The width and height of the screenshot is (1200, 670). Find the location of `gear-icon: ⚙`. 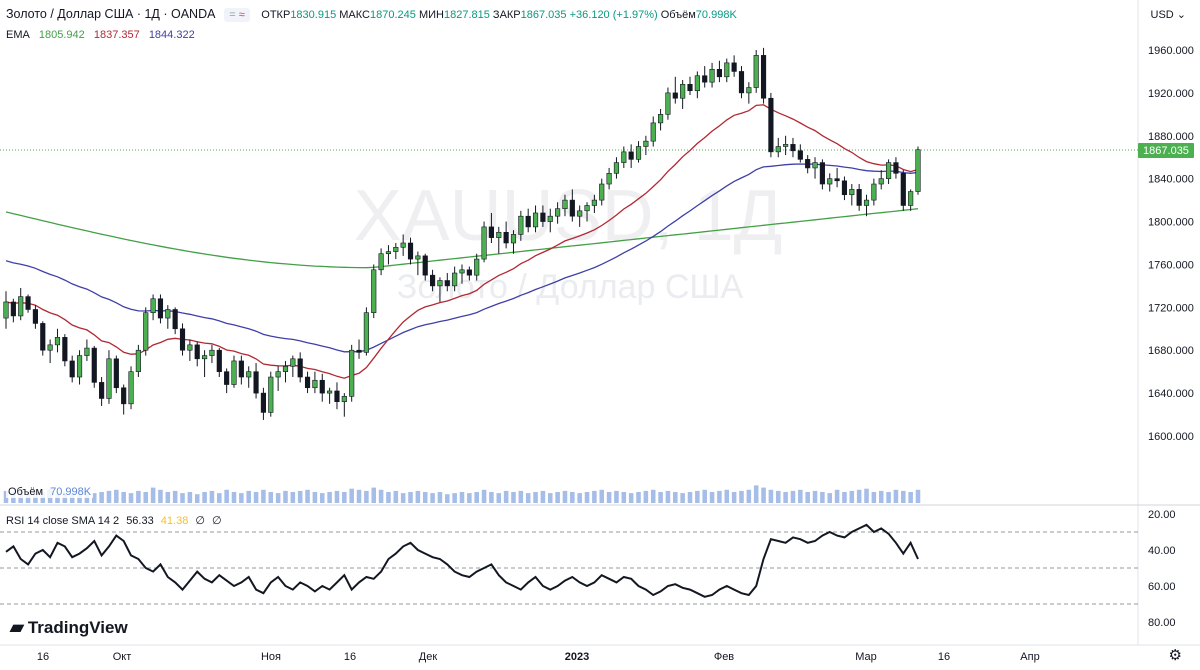

gear-icon: ⚙ is located at coordinates (1175, 655).